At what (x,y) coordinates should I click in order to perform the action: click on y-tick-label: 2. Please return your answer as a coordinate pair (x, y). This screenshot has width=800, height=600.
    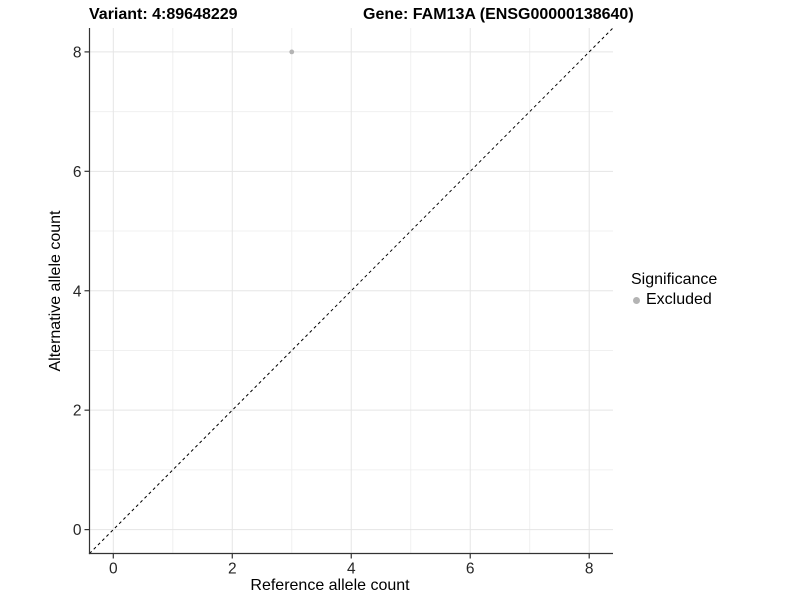
    Looking at the image, I should click on (77, 411).